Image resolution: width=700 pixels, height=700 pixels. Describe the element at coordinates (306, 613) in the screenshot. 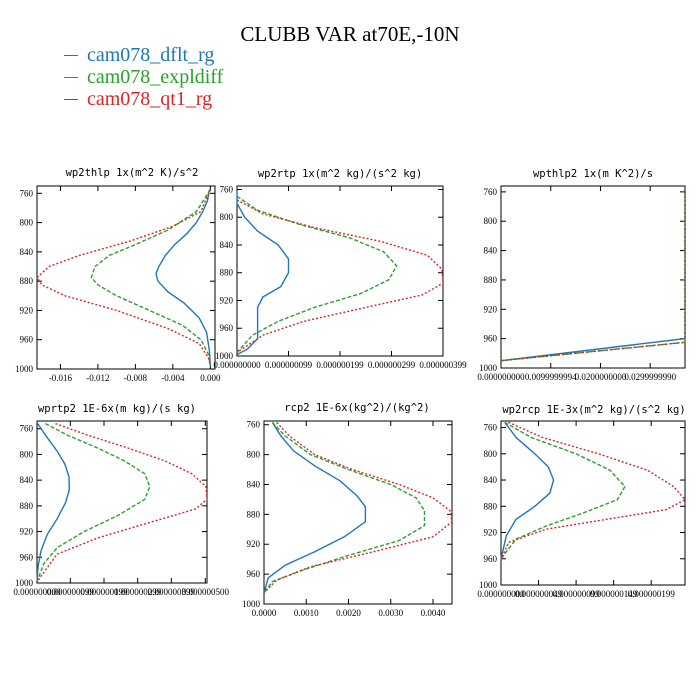

I see `x-tick-label: 0.0010` at that location.